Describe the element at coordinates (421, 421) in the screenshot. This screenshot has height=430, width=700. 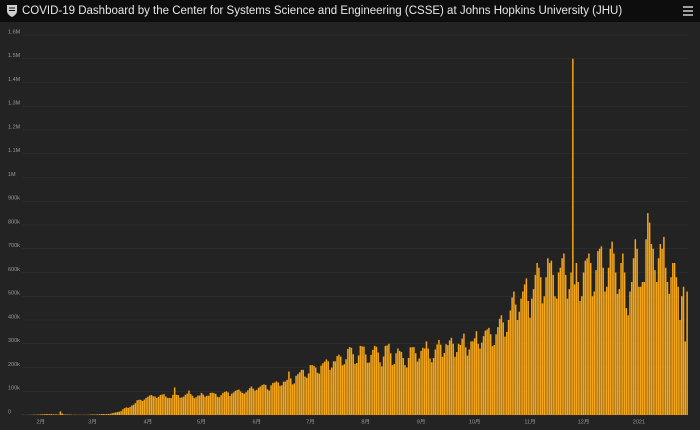
I see `x-tick-label: 9月` at that location.